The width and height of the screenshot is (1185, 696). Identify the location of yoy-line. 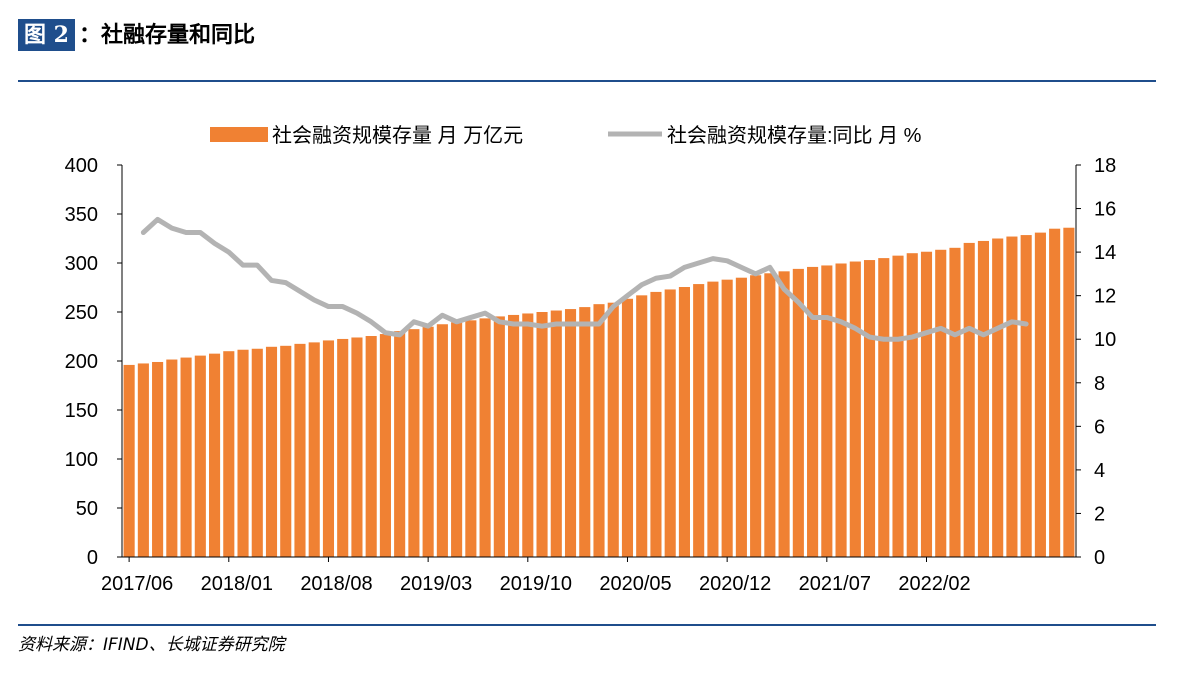
(584, 279).